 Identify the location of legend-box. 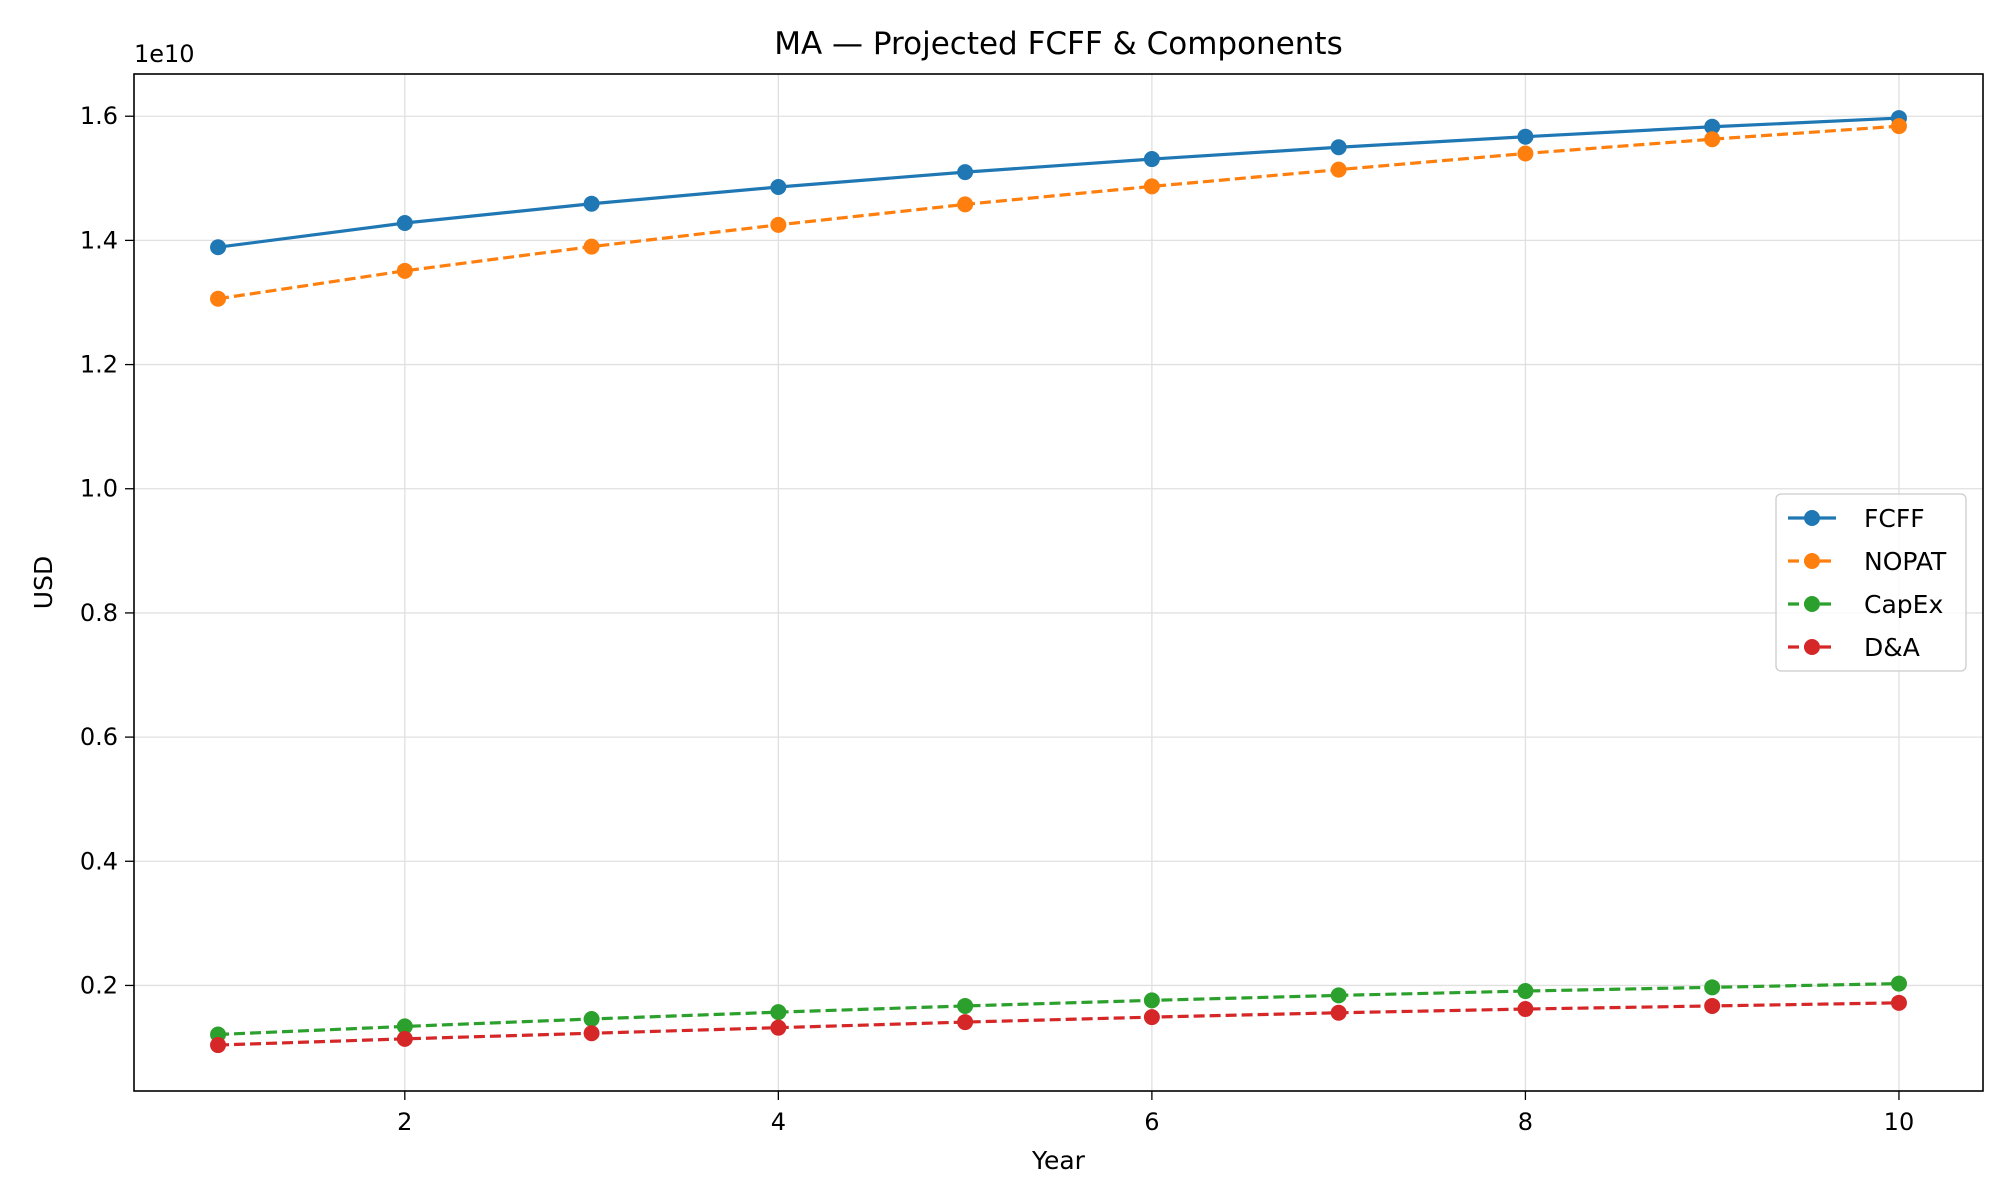
(1871, 582).